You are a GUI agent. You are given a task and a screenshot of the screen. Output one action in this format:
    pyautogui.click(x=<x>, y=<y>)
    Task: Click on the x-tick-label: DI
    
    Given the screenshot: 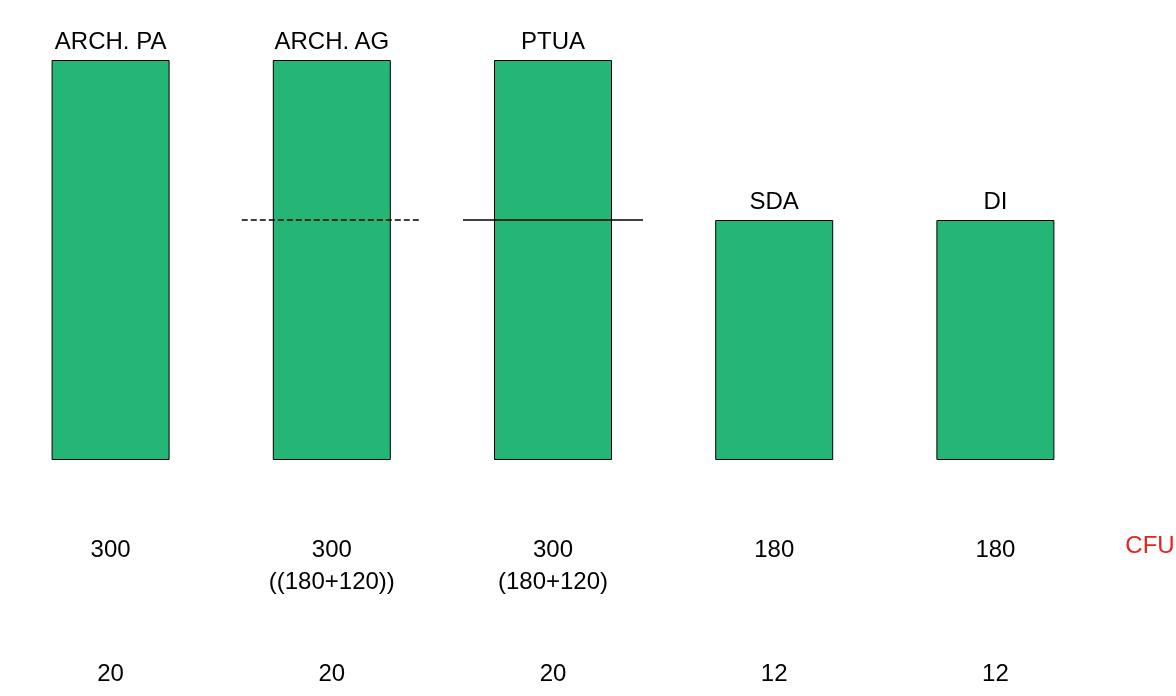 What is the action you would take?
    pyautogui.click(x=995, y=200)
    